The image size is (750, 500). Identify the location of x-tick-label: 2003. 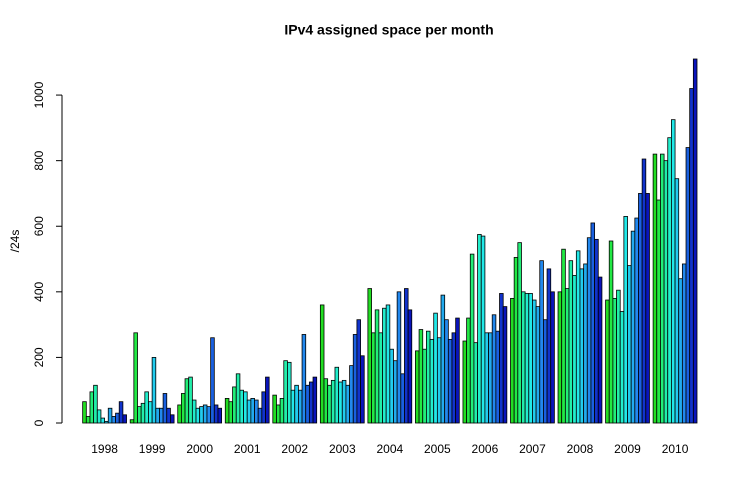
(342, 449).